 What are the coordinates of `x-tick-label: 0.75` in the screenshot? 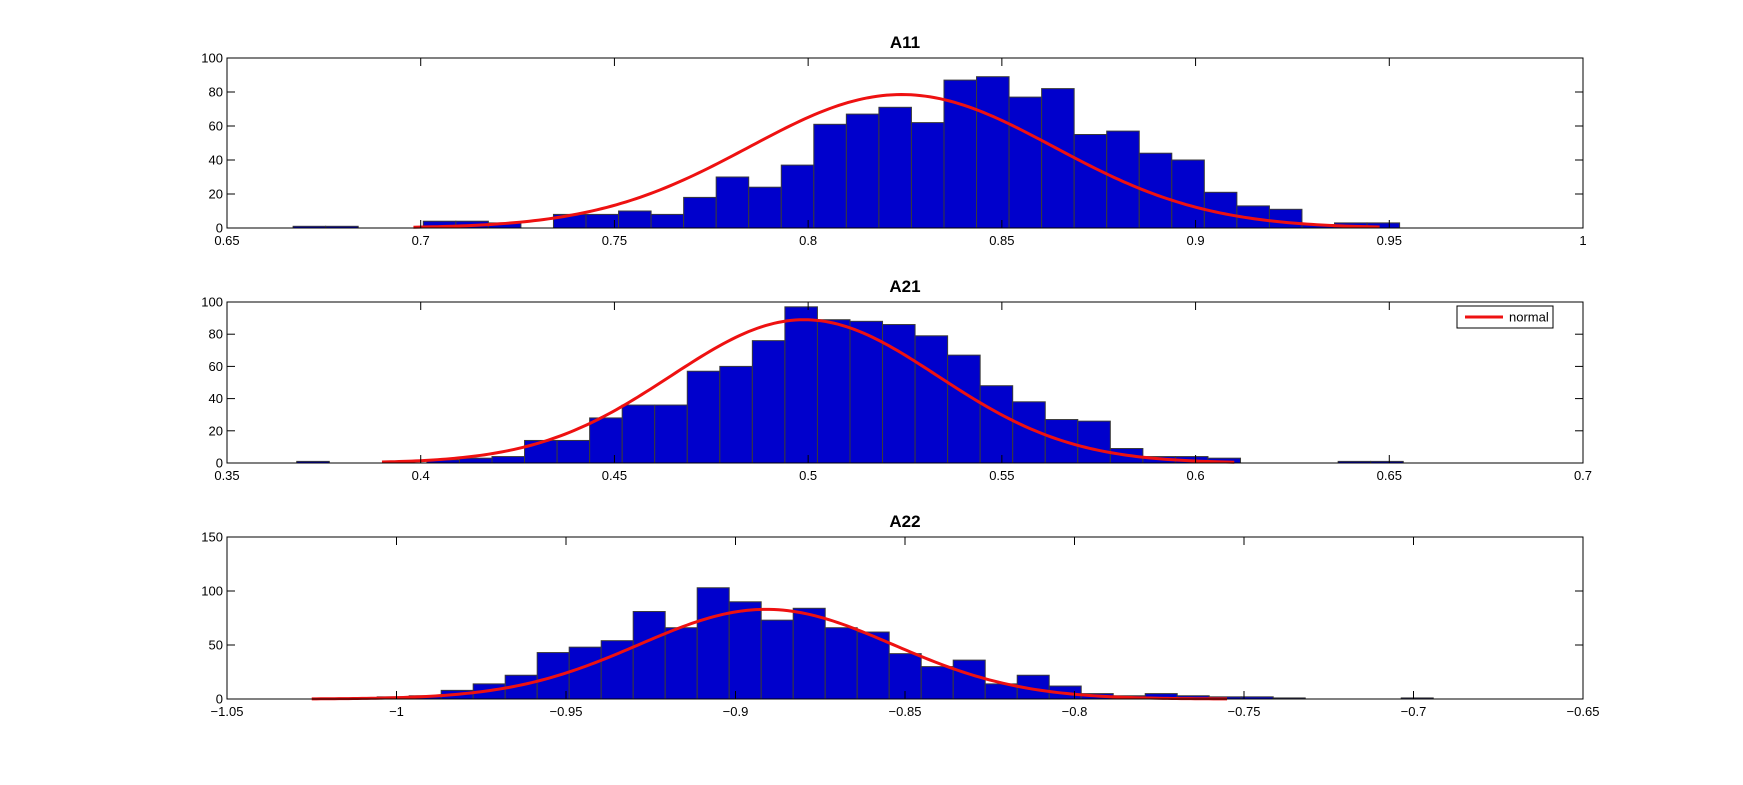 It's located at (614, 240).